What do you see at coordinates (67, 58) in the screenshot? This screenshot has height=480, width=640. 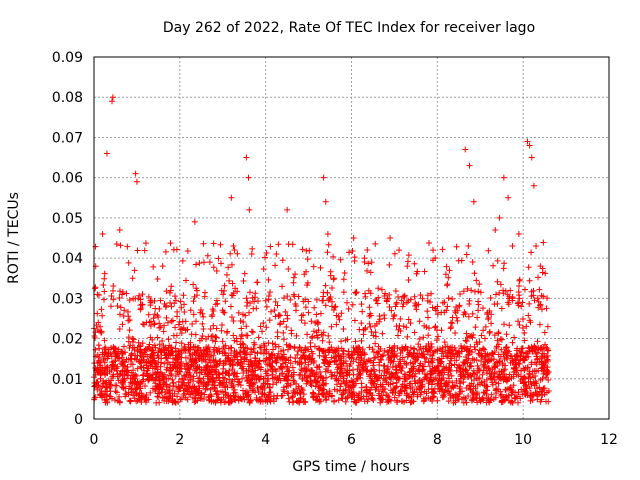 I see `y-tick-label: 0.09` at bounding box center [67, 58].